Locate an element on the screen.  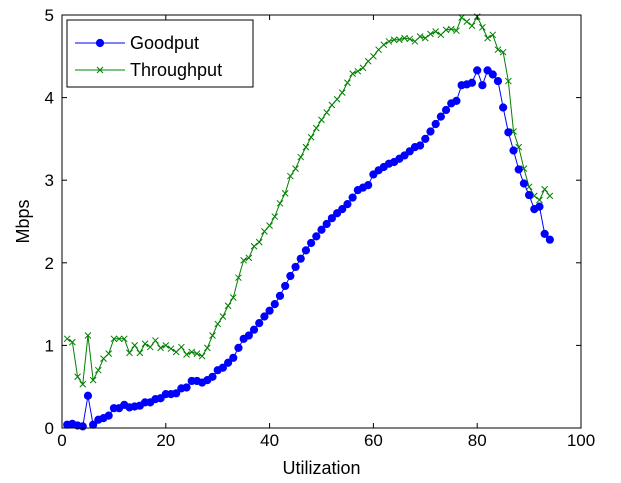
x-tick-label: 100 is located at coordinates (581, 440).